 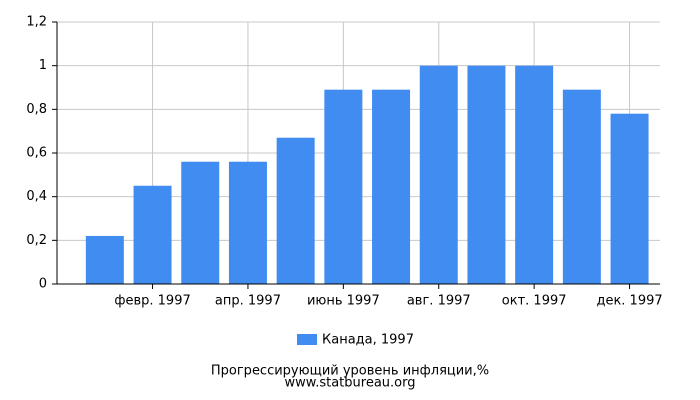 I want to click on legend-swatch, so click(x=307, y=339).